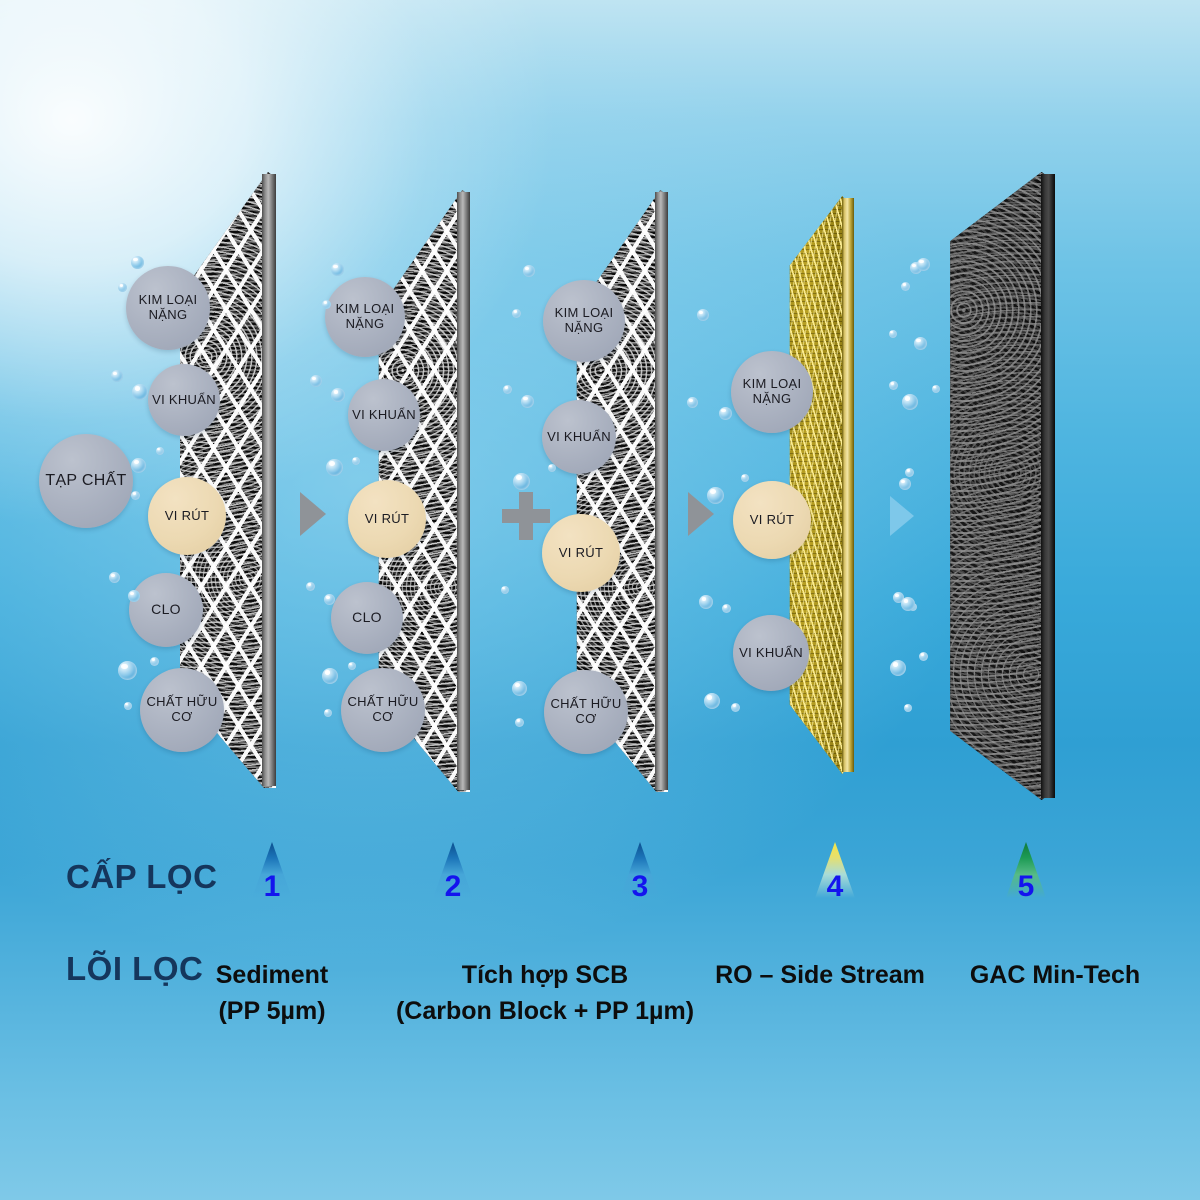 The width and height of the screenshot is (1200, 1200). What do you see at coordinates (820, 976) in the screenshot?
I see `core-label-stage-4: RO – Side Stream` at bounding box center [820, 976].